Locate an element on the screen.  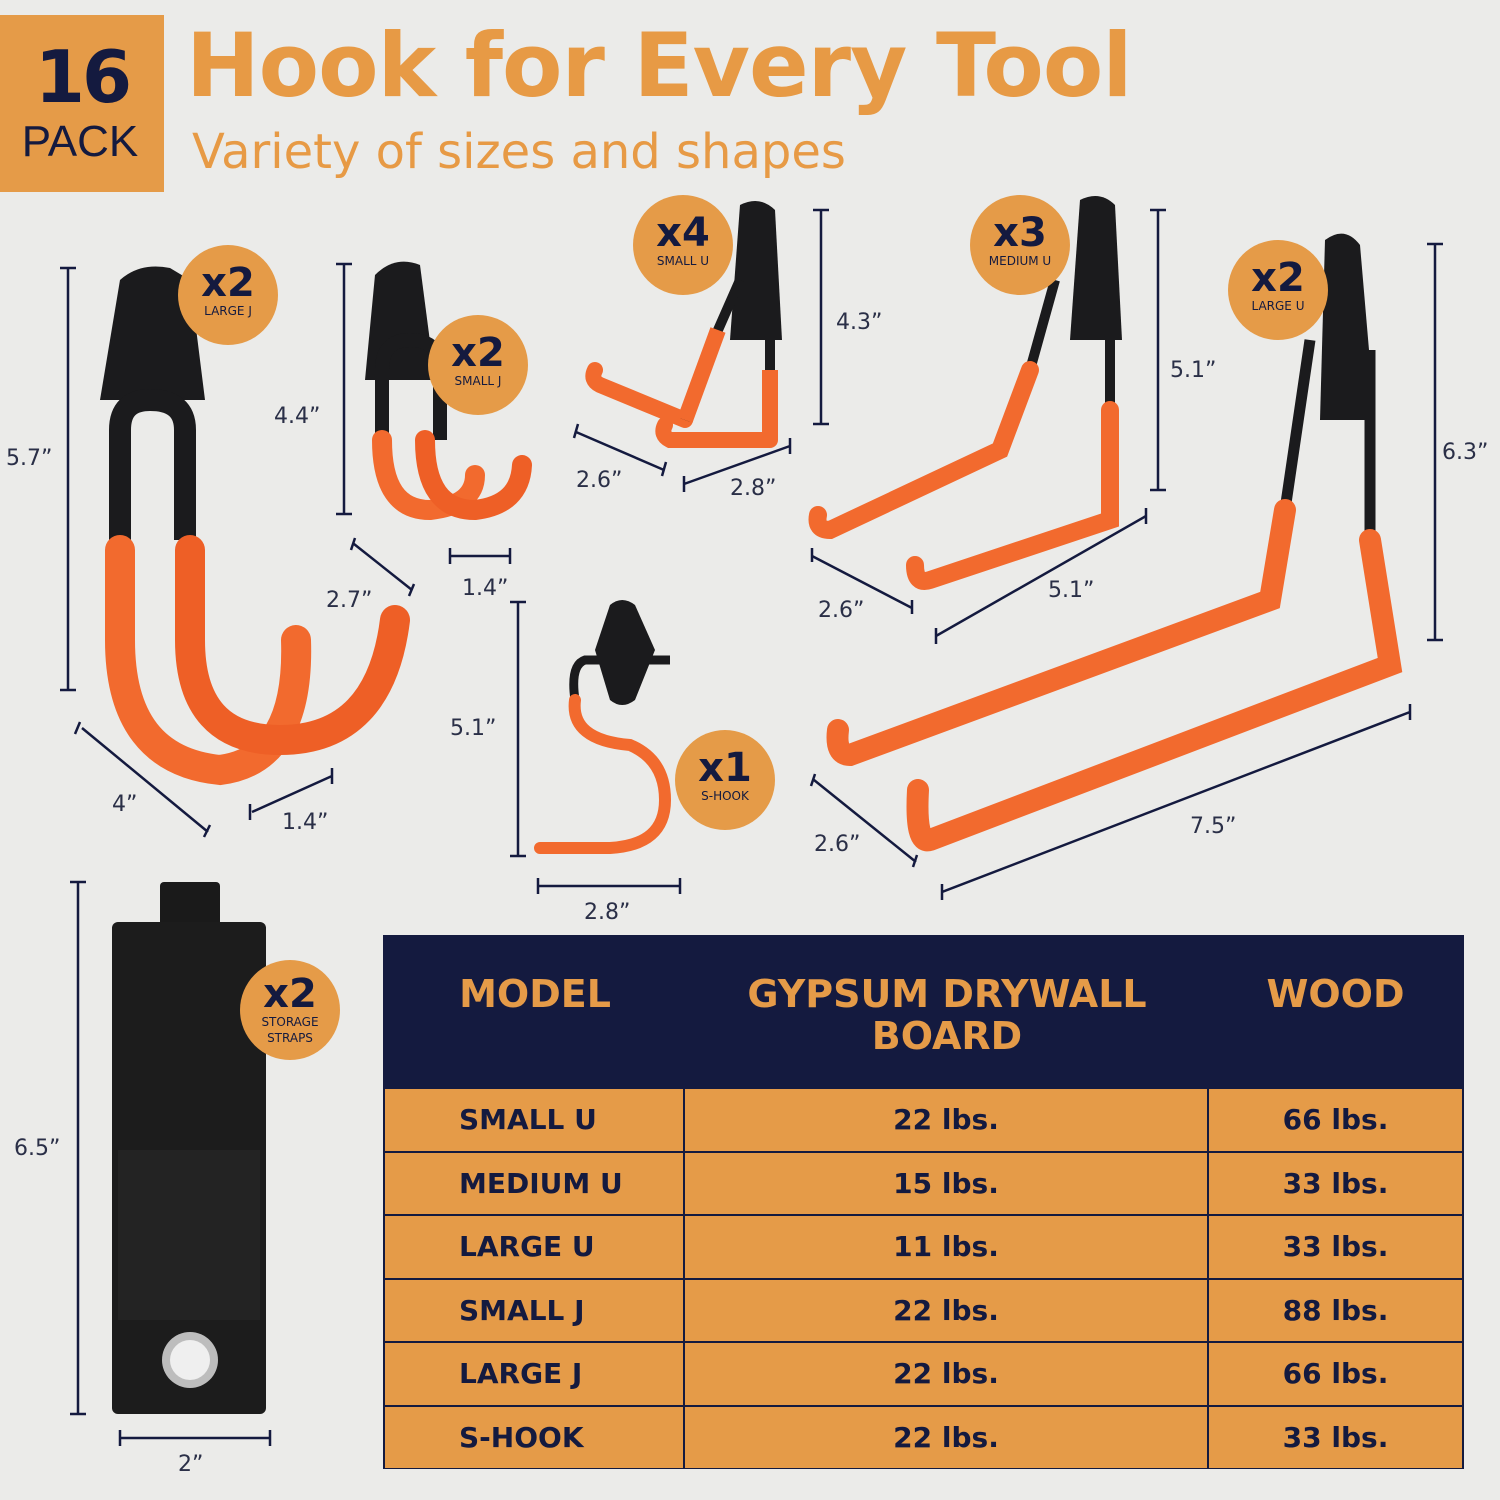
table-row: MEDIUM U 15 lbs. 33 lbs. is located at coordinates (923, 1182).